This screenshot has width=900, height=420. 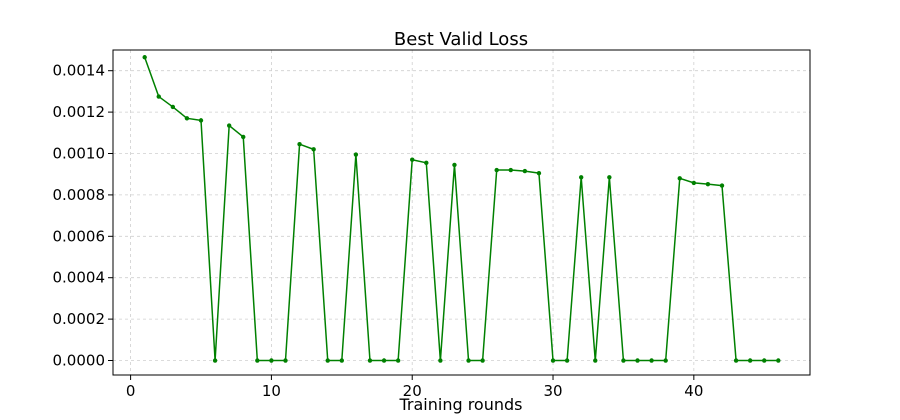 What do you see at coordinates (552, 391) in the screenshot?
I see `x-tick-label: 30` at bounding box center [552, 391].